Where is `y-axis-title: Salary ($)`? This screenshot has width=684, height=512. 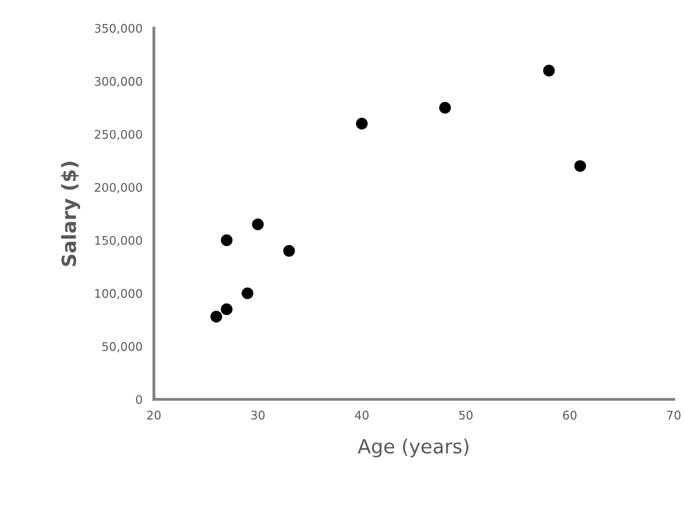 y-axis-title: Salary ($) is located at coordinates (70, 214).